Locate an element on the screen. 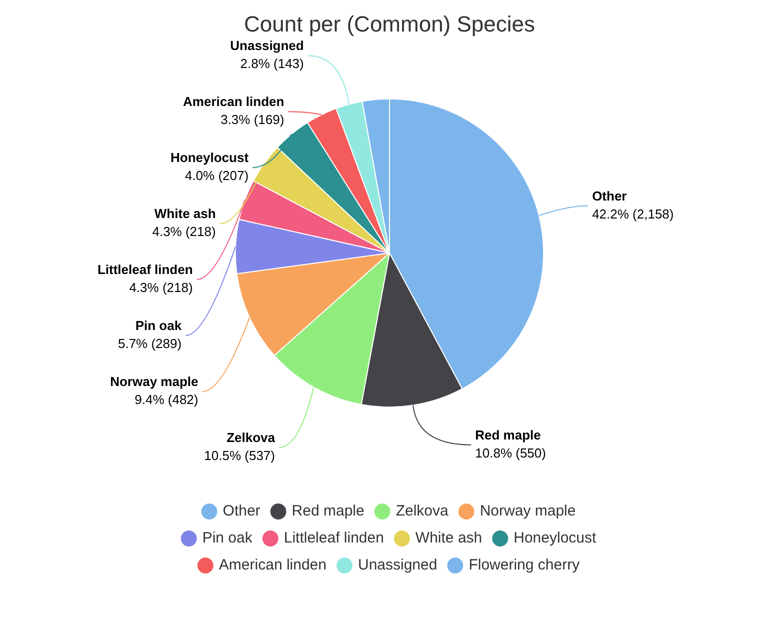 The image size is (779, 636). slice-label: Honeylocust is located at coordinates (210, 158).